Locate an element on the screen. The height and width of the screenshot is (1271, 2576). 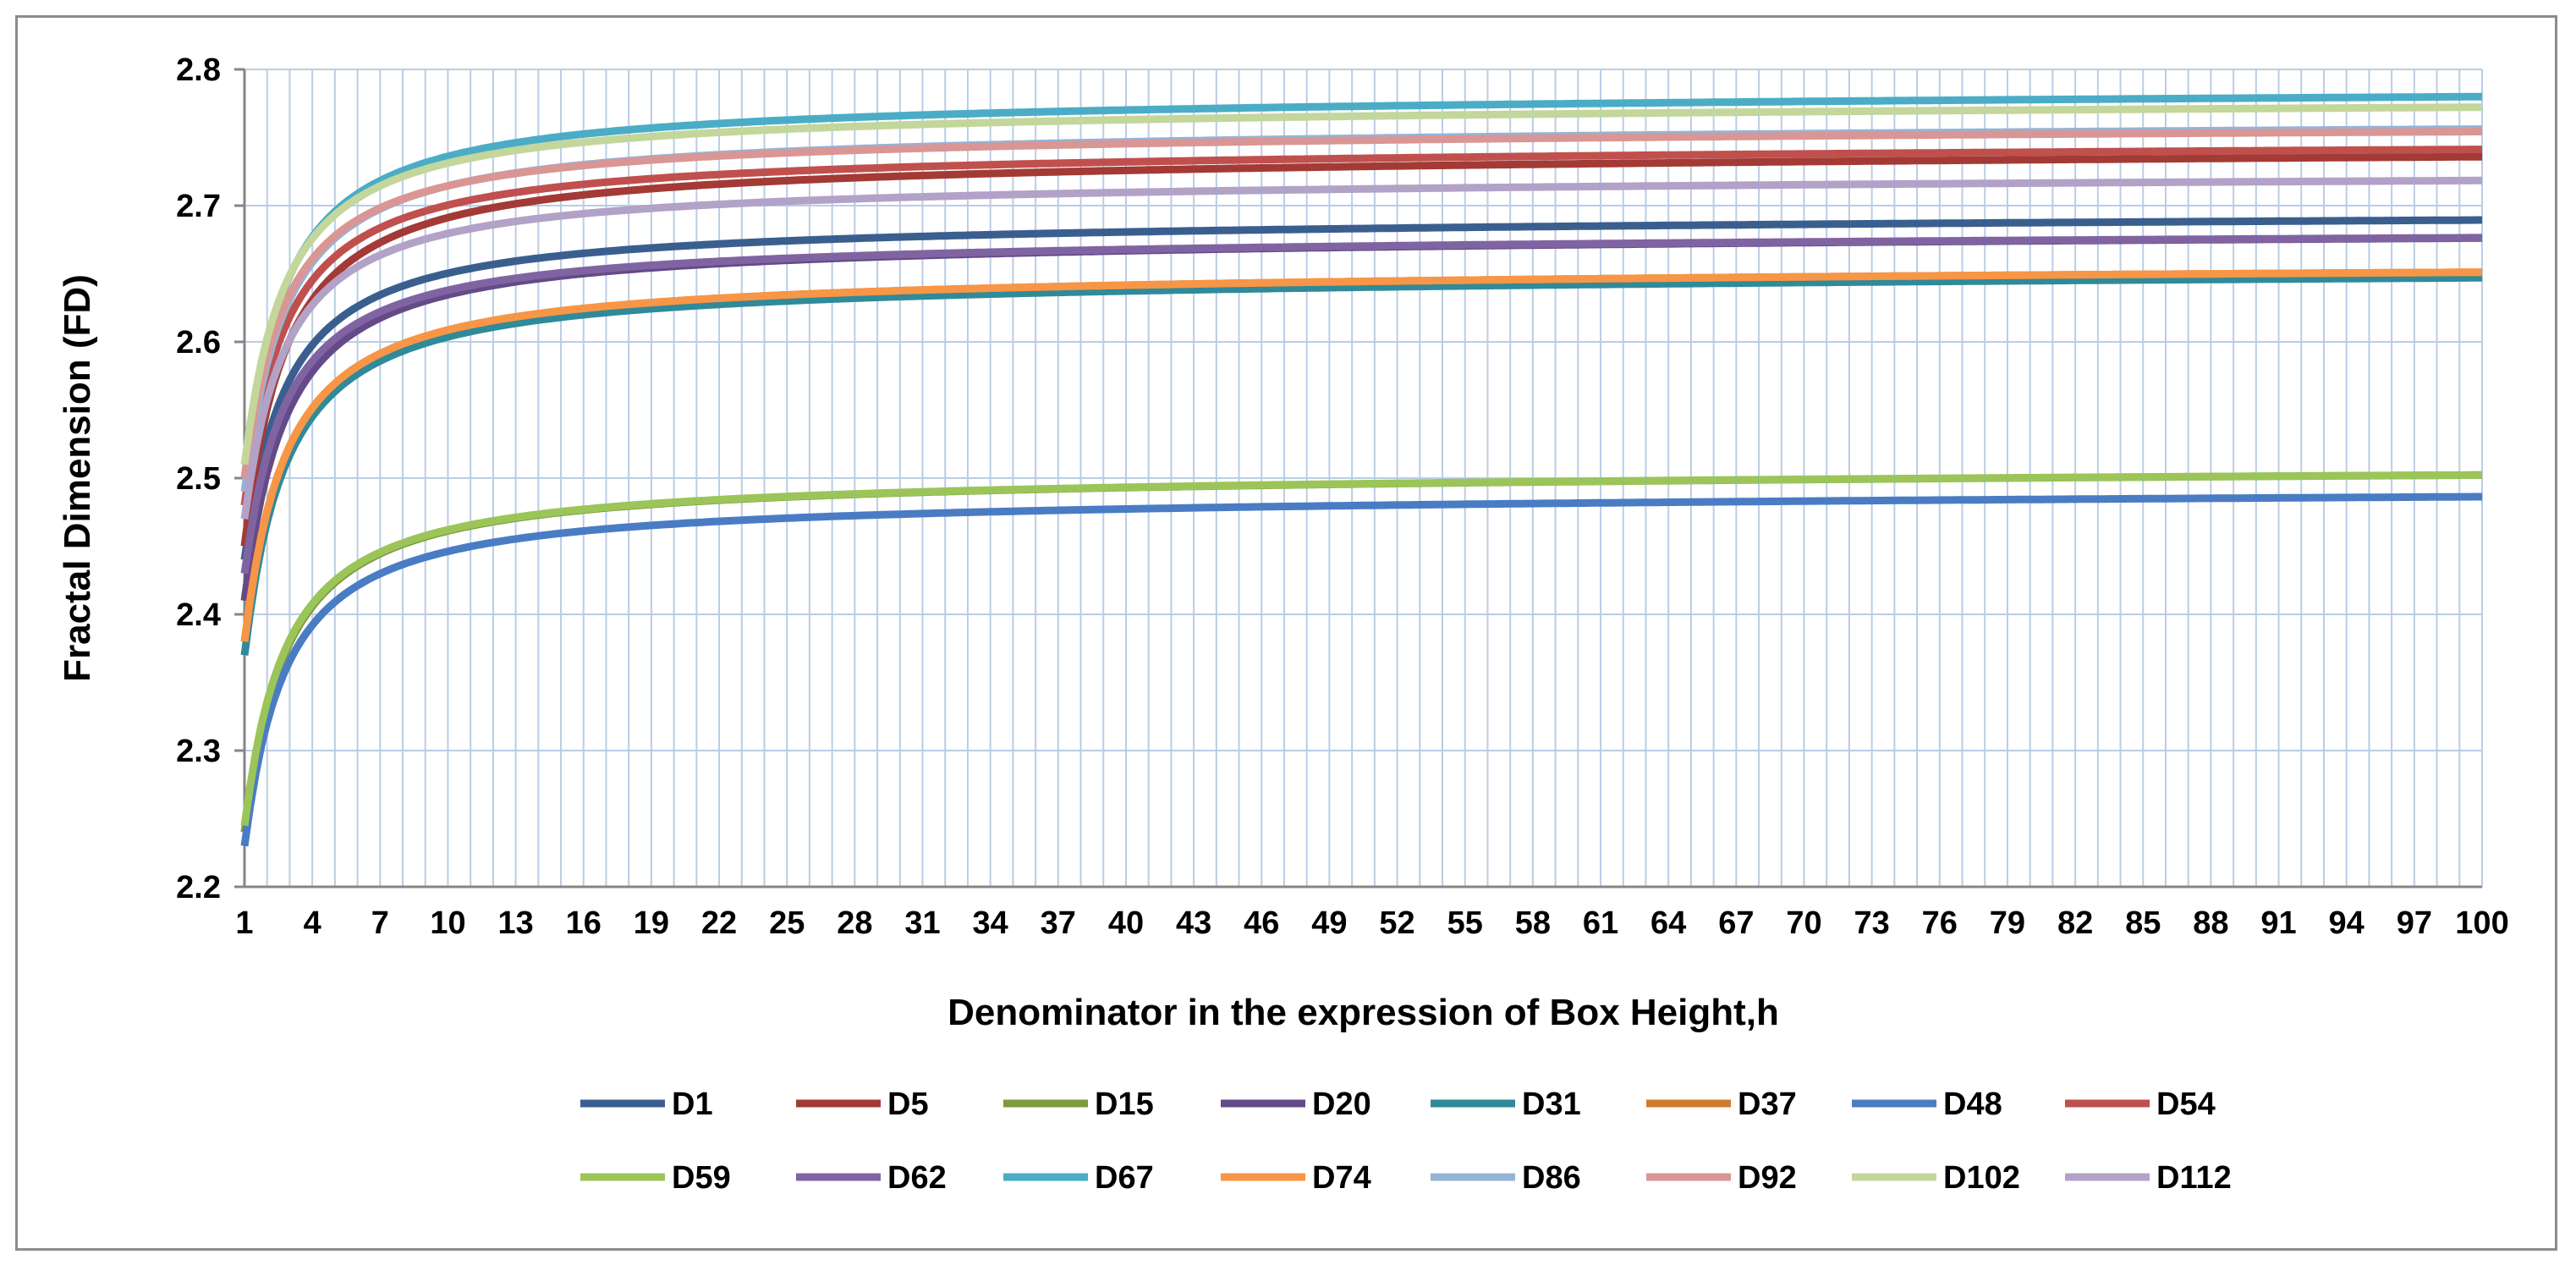
y-axis-ticks: 2.2 2.3 2.4 2.5 2.6 2.7 2.8 is located at coordinates (199, 478).